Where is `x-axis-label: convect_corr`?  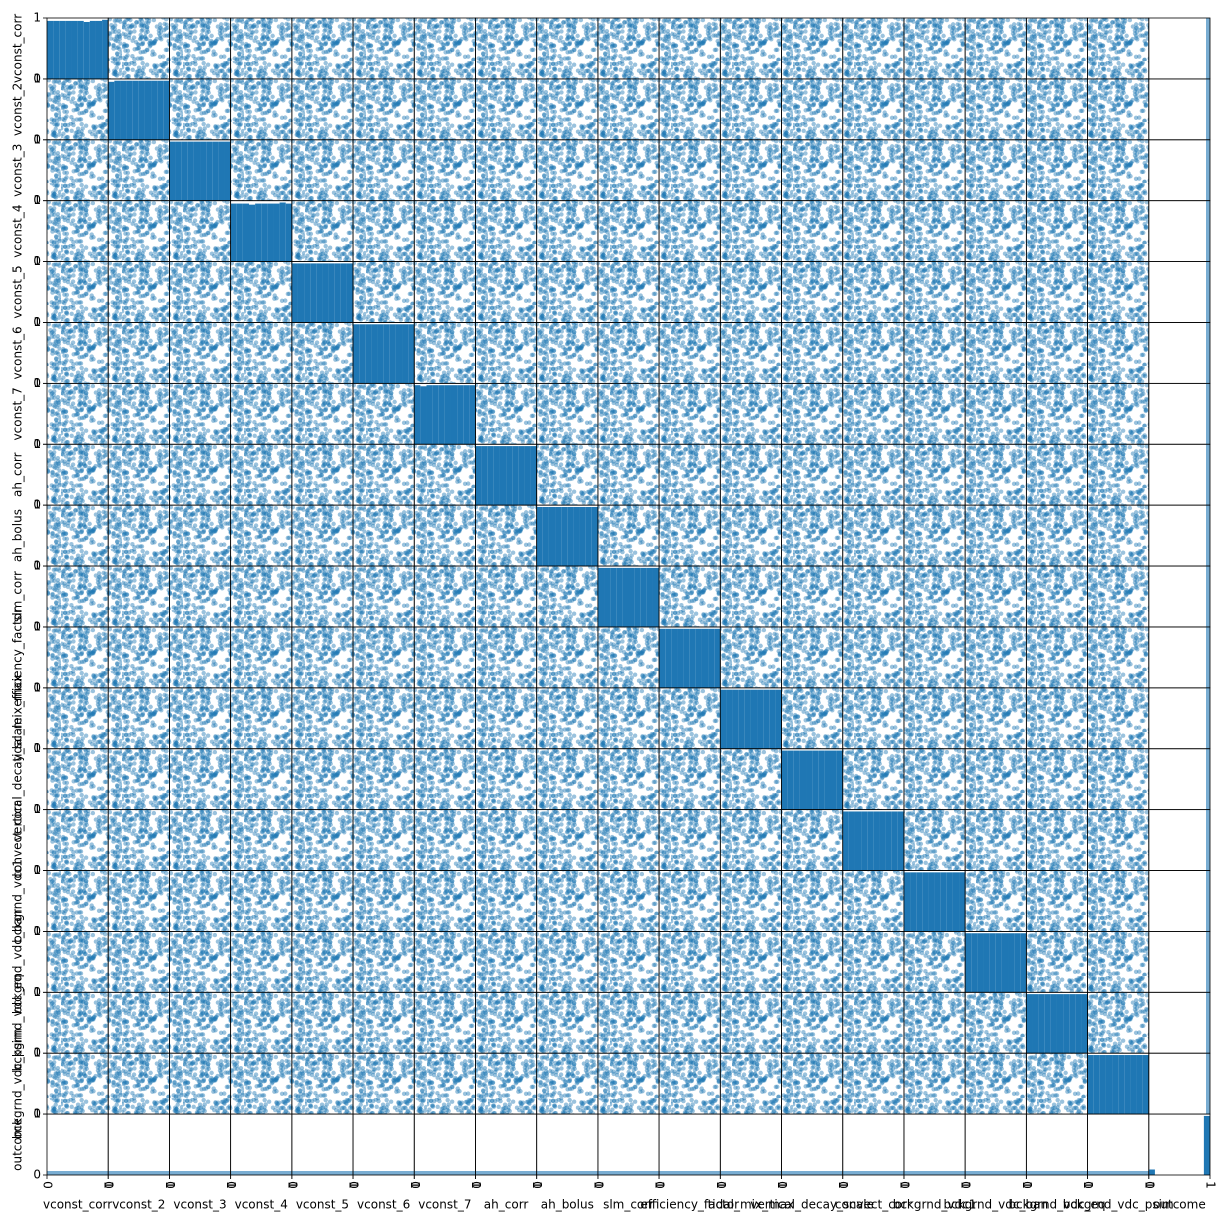 x-axis-label: convect_corr is located at coordinates (873, 1205).